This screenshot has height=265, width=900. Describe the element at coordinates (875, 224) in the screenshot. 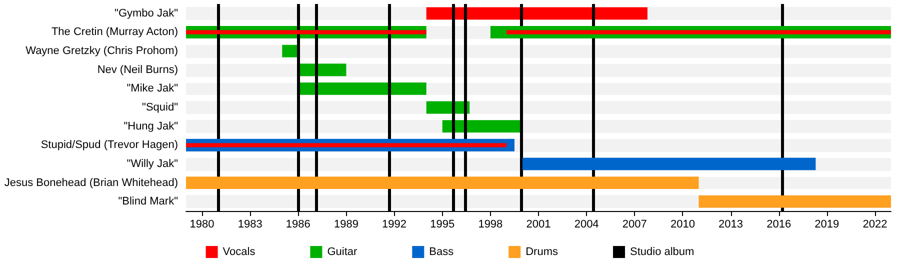

I see `x-tick-label: 2022` at that location.